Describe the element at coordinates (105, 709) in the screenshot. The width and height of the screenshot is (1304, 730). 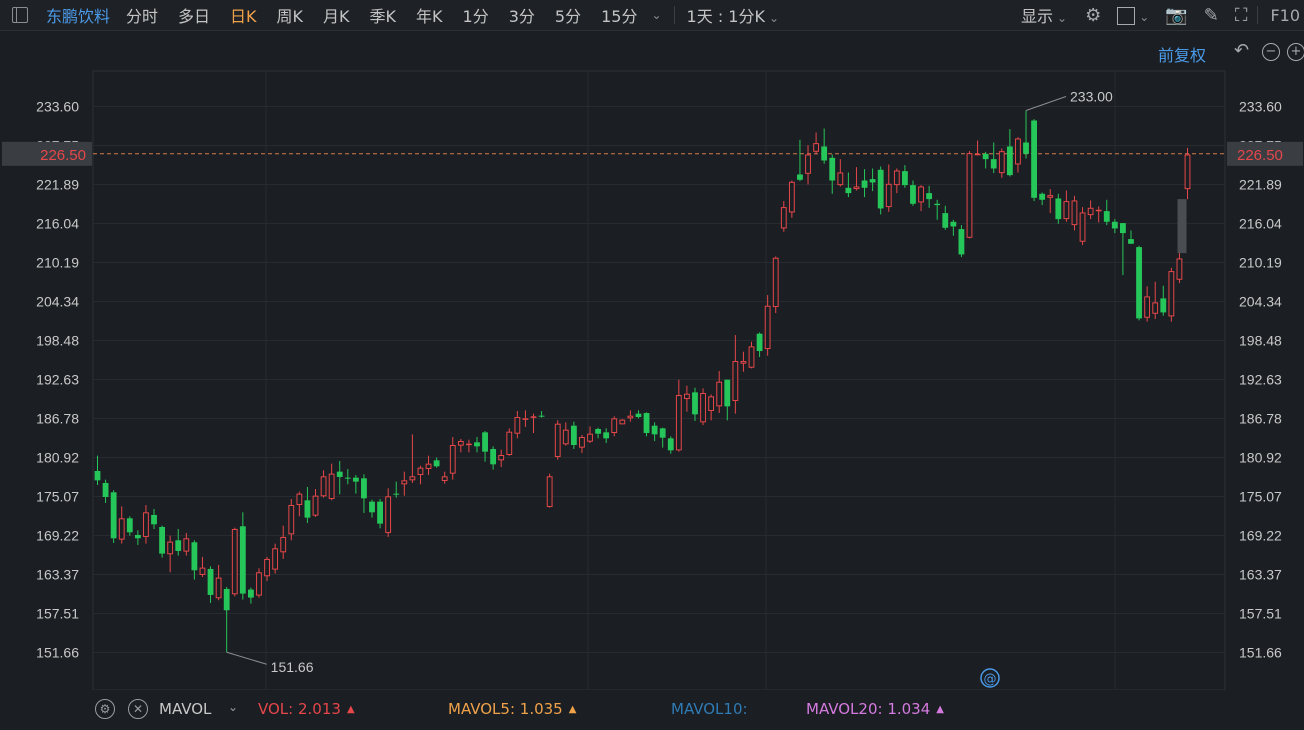
I see `indicator-settings-gear-icon: ⚙` at that location.